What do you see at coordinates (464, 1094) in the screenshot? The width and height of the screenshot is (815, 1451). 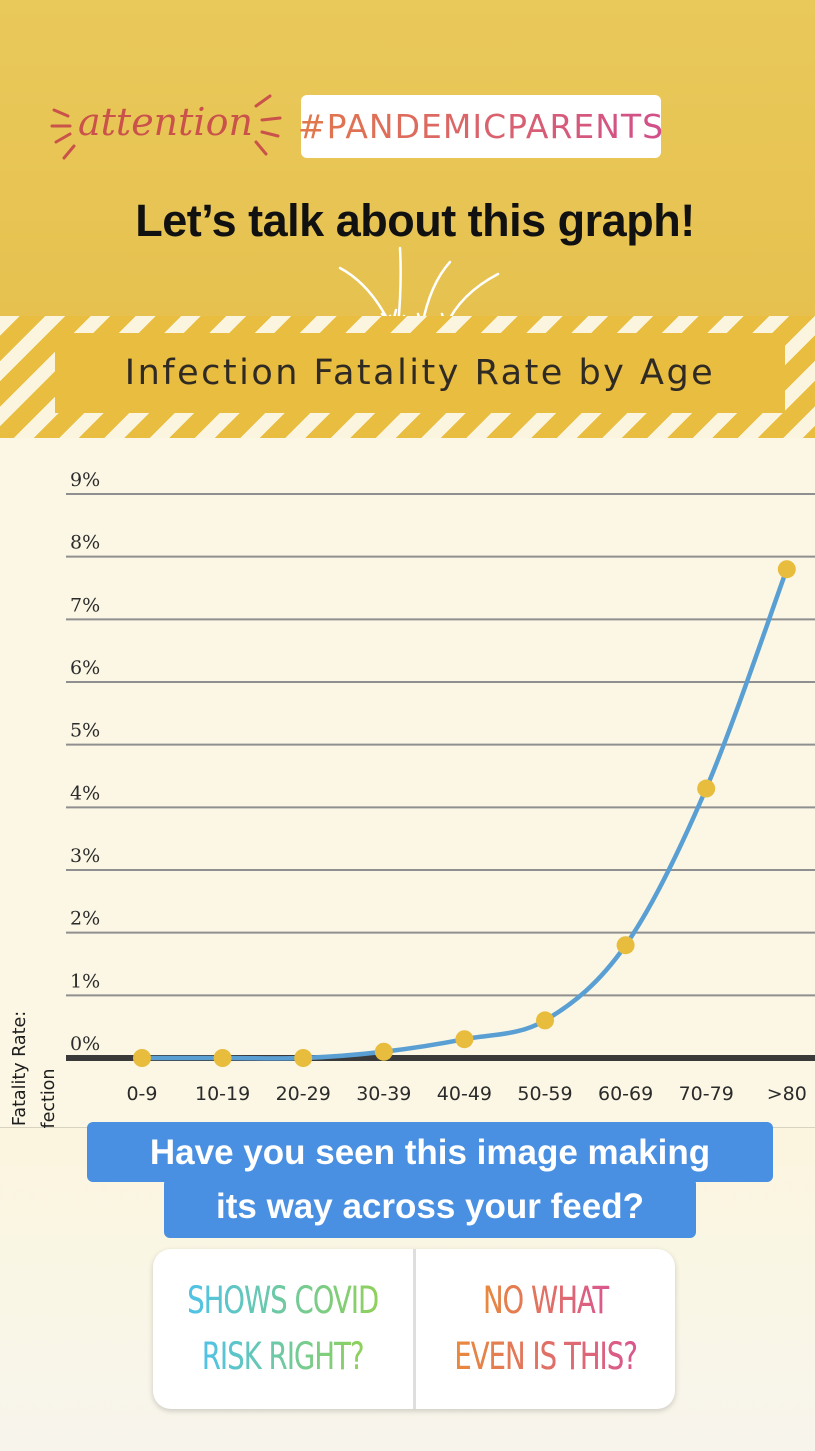 I see `x-tick-label: 40-49` at bounding box center [464, 1094].